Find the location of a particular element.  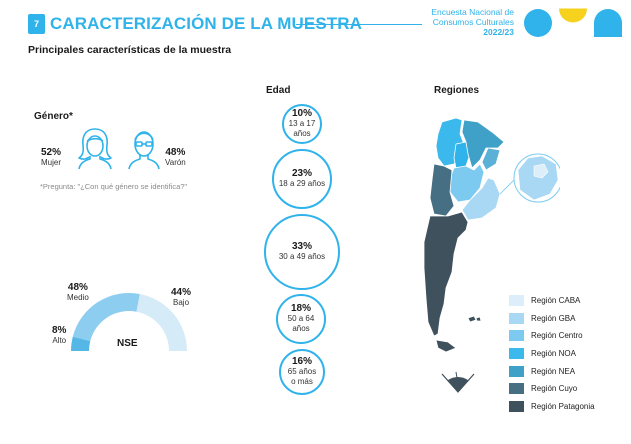

nse-chart is located at coordinates (129, 322).